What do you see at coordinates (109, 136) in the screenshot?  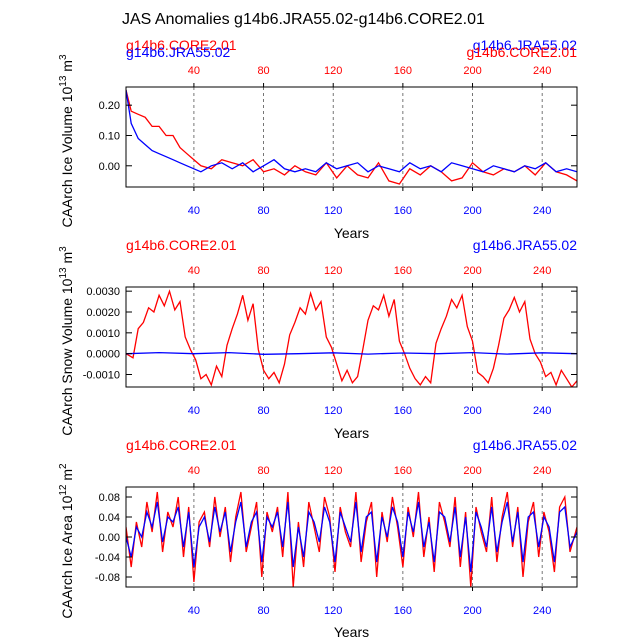 I see `y-tick-label: 0.10` at bounding box center [109, 136].